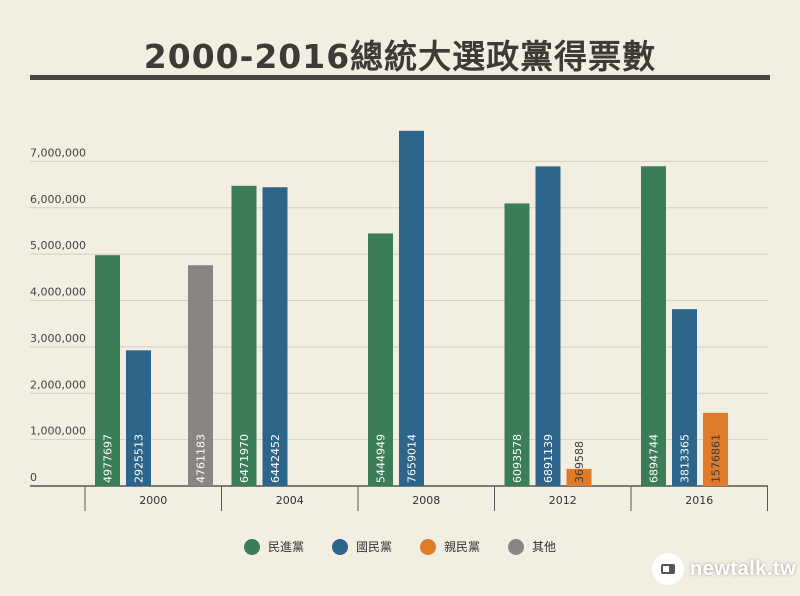 This screenshot has width=800, height=596. I want to click on bar-2012-國民黨, so click(548, 326).